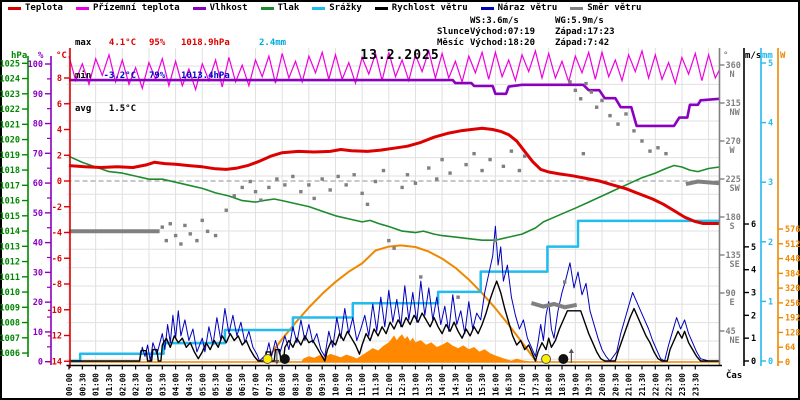 The width and height of the screenshot is (800, 400). Describe the element at coordinates (10, 263) in the screenshot. I see `pressure-axis-tick-label: 1012` at that location.